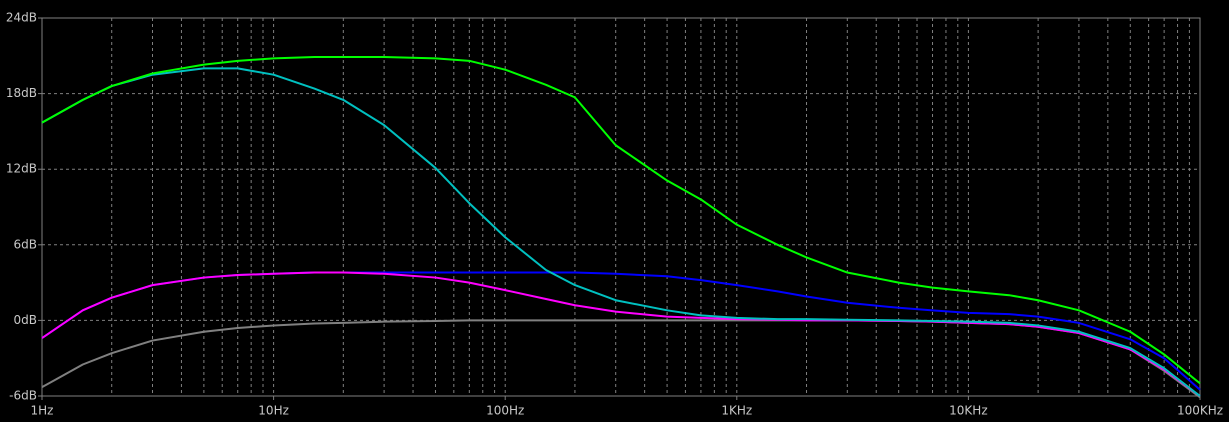 This screenshot has width=1229, height=422. Describe the element at coordinates (25, 244) in the screenshot. I see `y-tick-label: 6dB` at that location.